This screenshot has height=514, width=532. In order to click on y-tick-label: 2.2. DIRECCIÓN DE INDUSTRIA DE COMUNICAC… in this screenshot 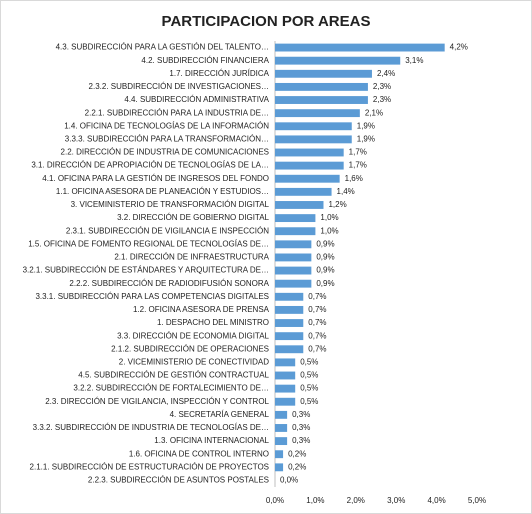, I will do `click(165, 152)`.